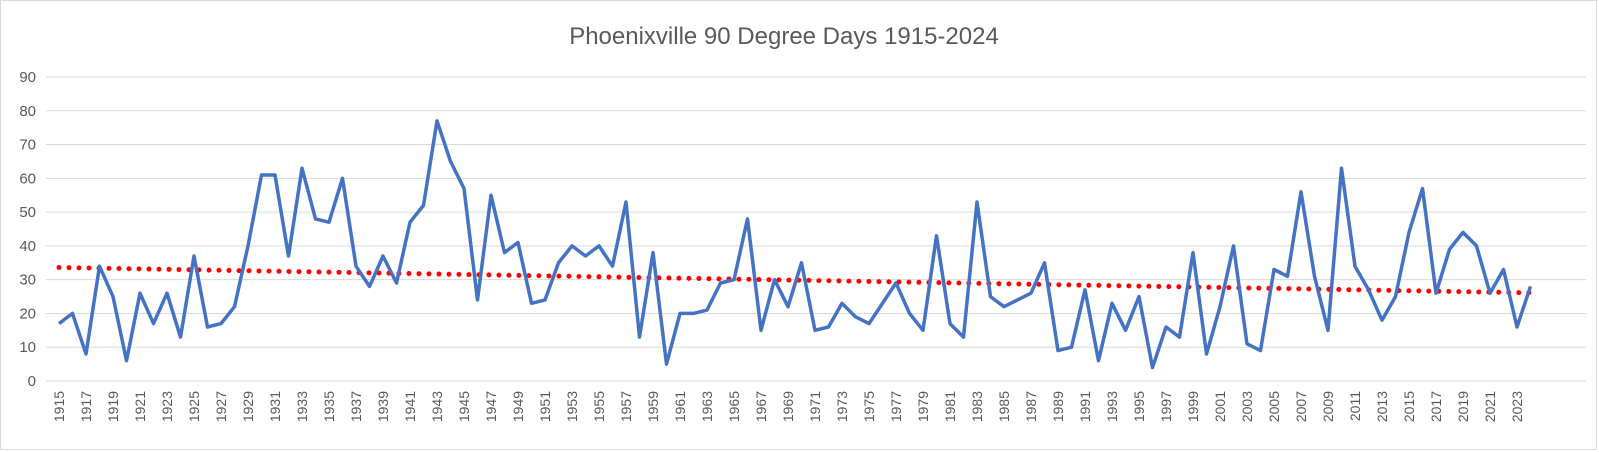 The image size is (1599, 452). What do you see at coordinates (896, 283) in the screenshot?
I see `data-point-1977` at bounding box center [896, 283].